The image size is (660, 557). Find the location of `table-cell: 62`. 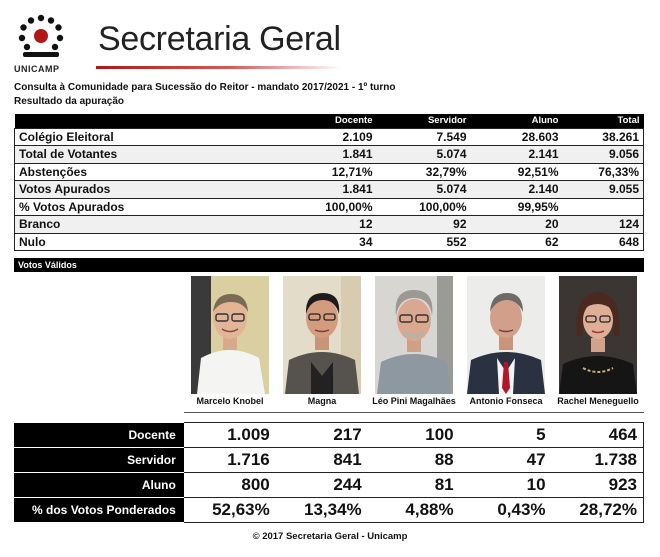

table-cell: 62 is located at coordinates (516, 241).